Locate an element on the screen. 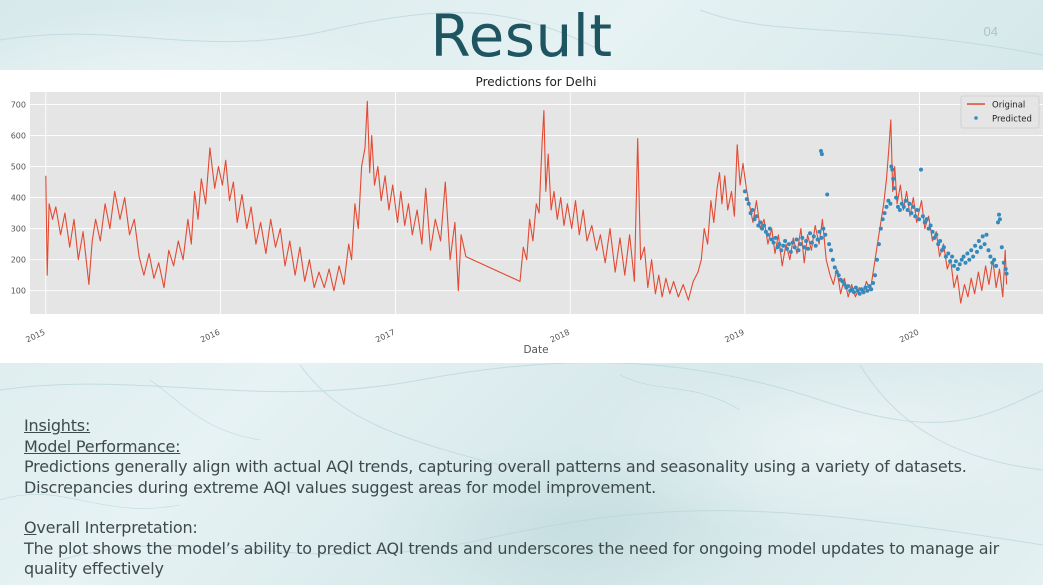 The height and width of the screenshot is (585, 1043). chart-title: Predictions for Delhi is located at coordinates (536, 82).